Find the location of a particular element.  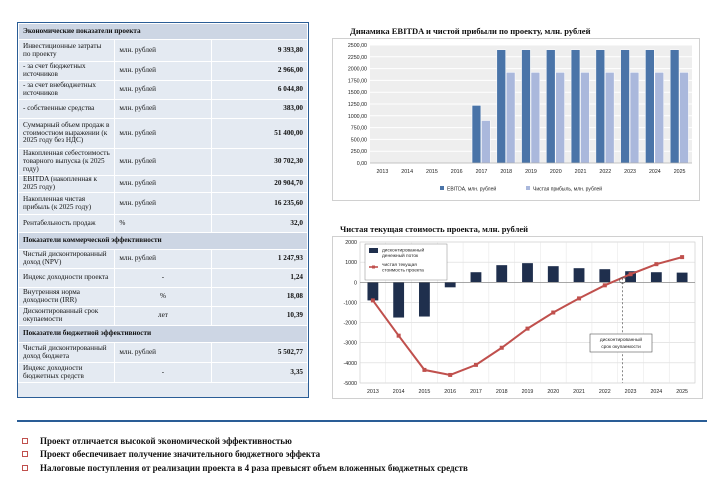

row-label: - собственные средства is located at coordinates (66, 109).